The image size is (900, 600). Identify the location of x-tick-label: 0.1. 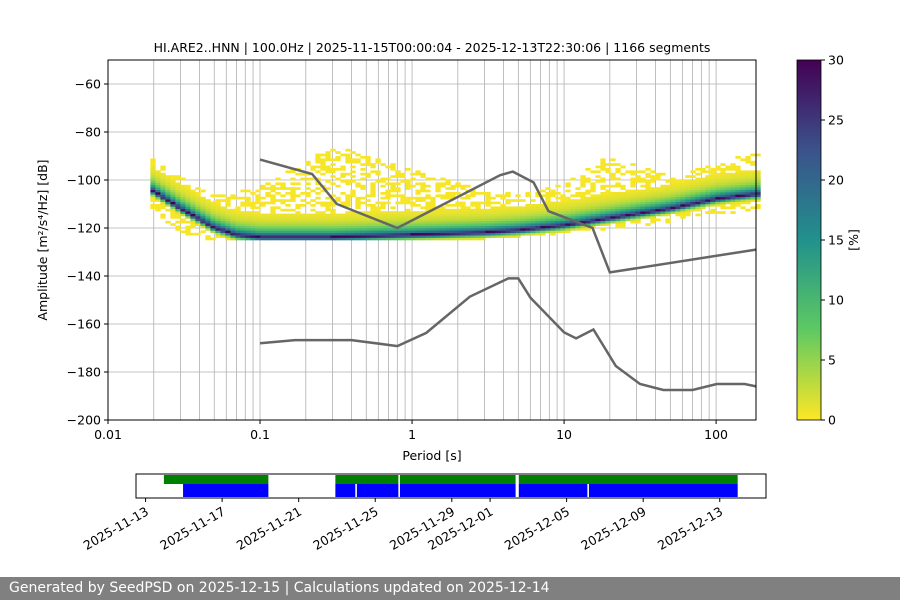
(260, 434).